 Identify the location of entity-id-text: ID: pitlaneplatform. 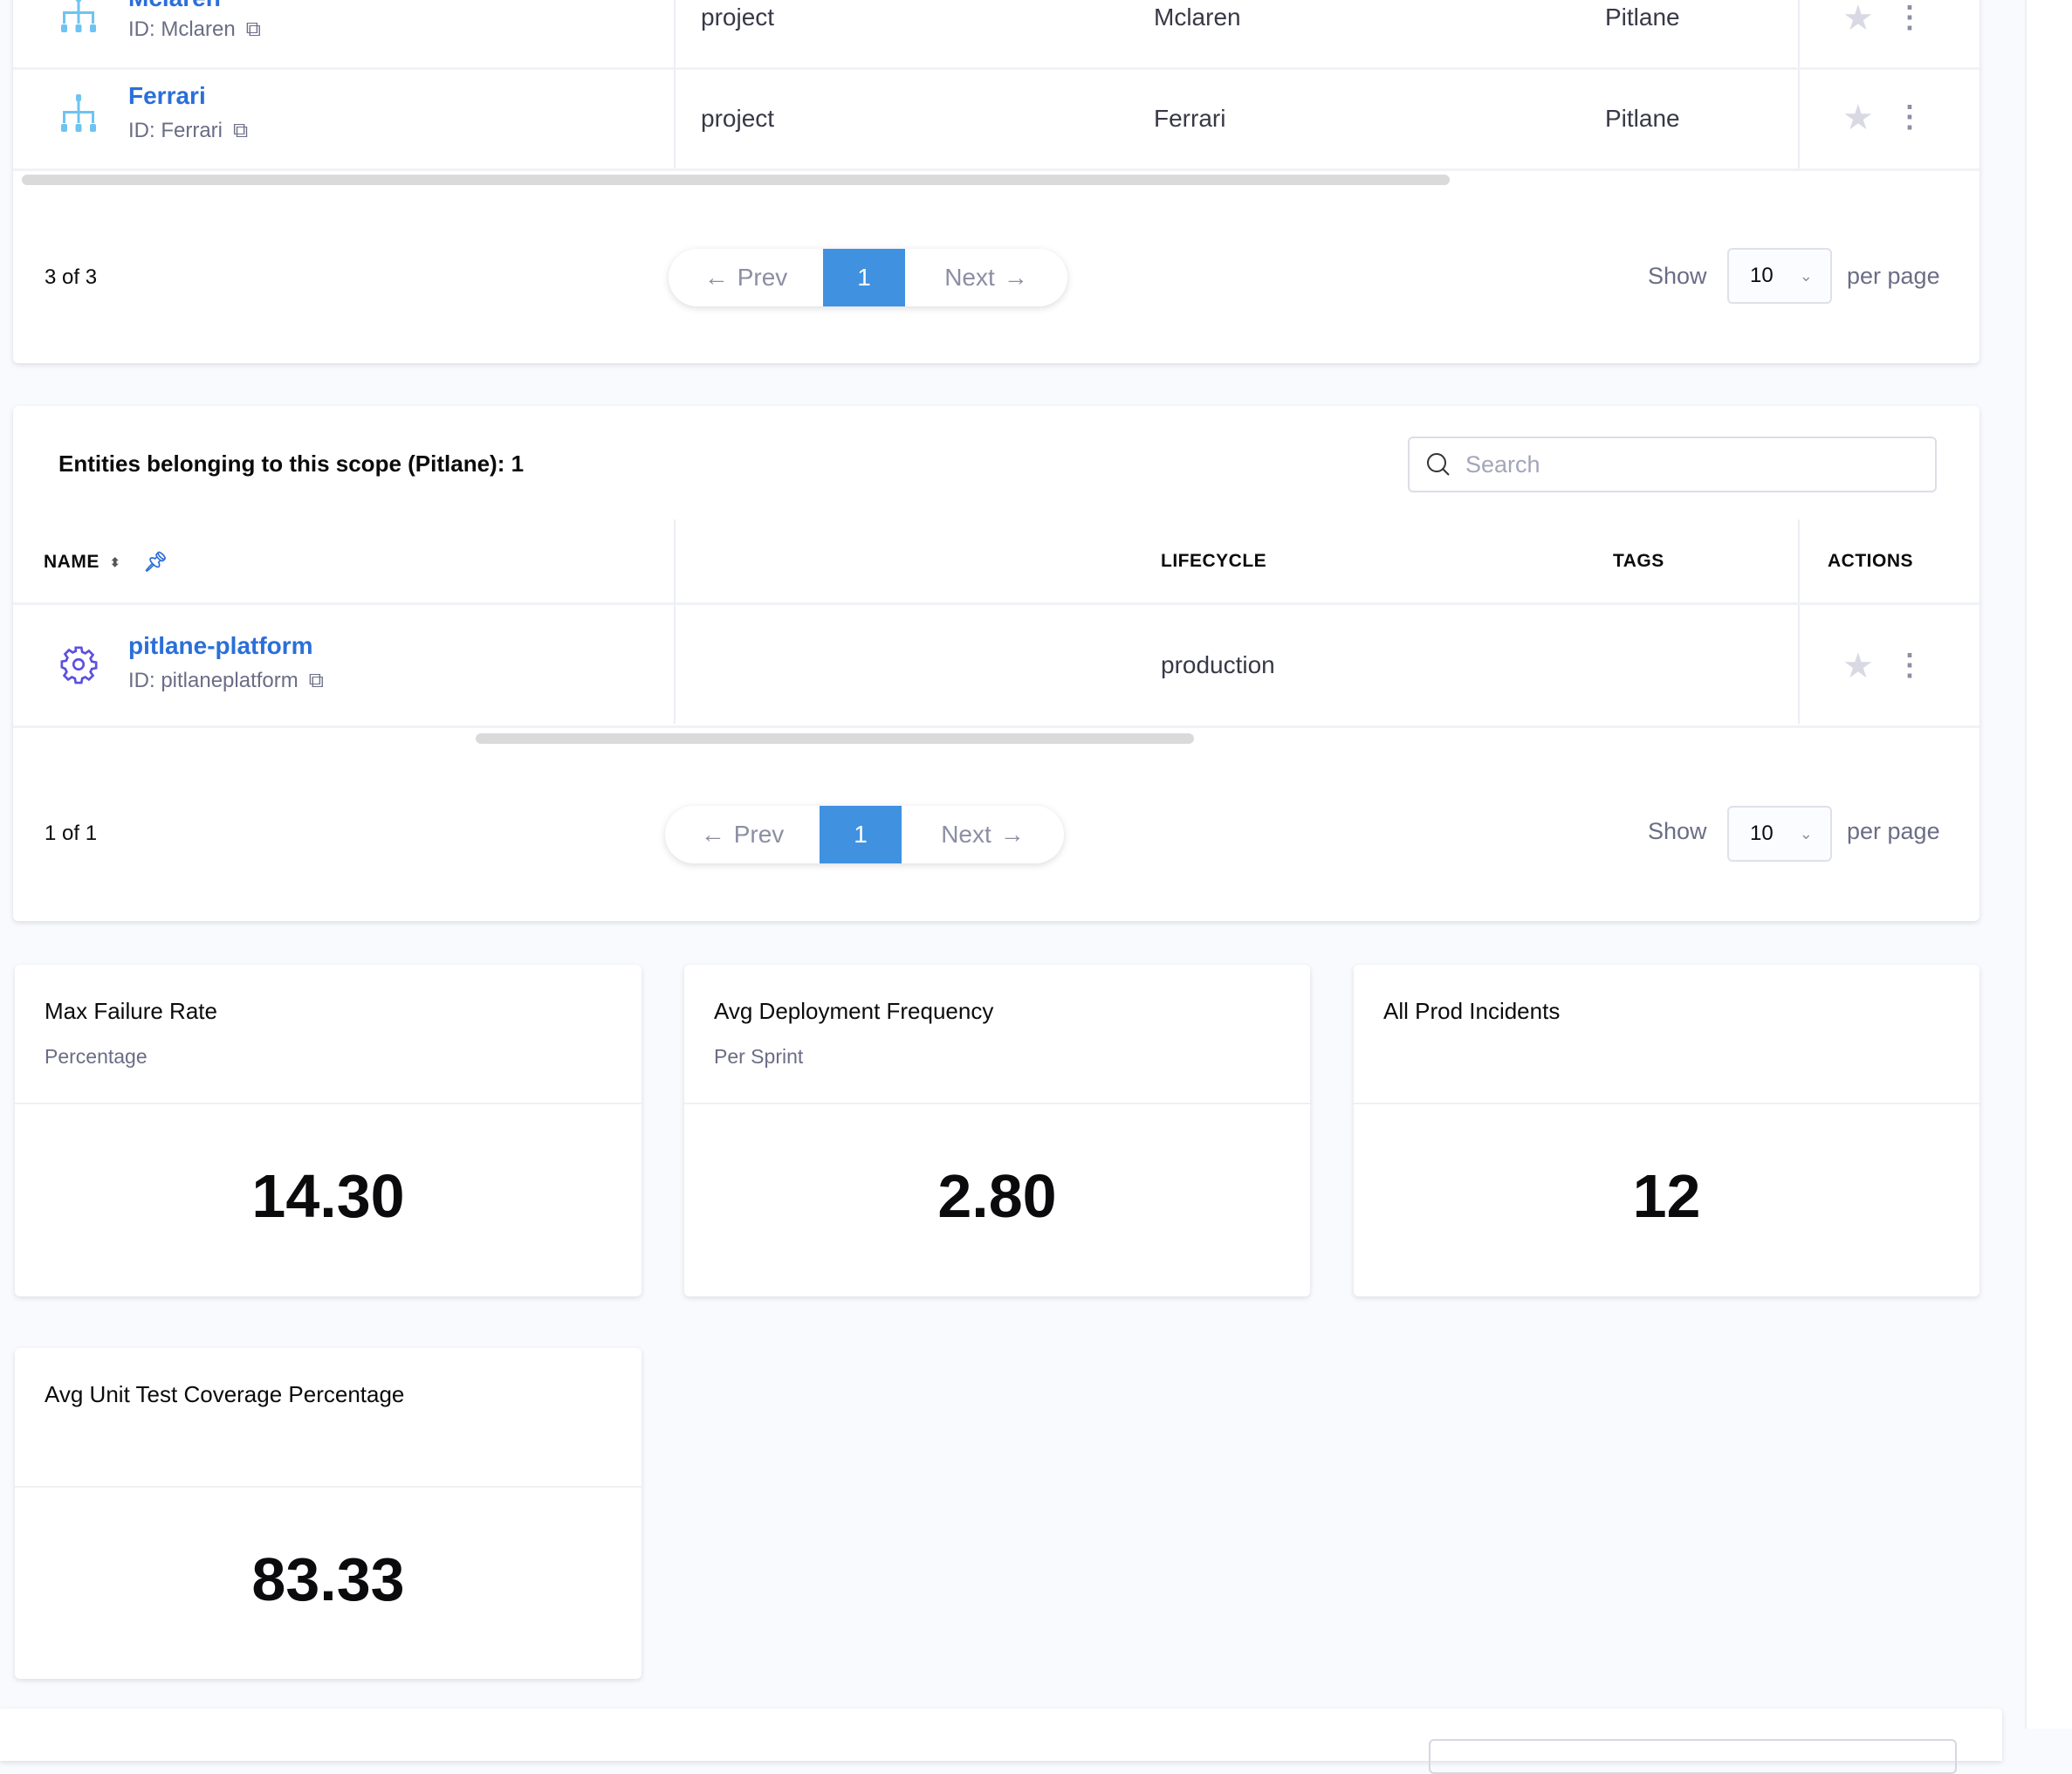
(213, 680).